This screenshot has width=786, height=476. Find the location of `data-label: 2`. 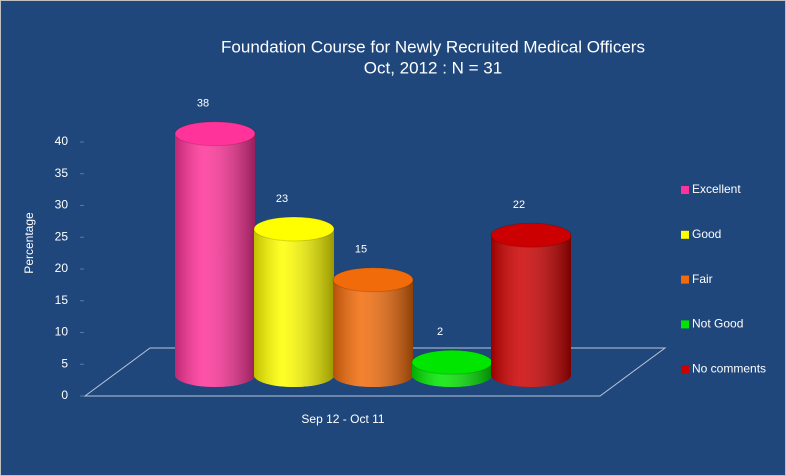

data-label: 2 is located at coordinates (440, 332).